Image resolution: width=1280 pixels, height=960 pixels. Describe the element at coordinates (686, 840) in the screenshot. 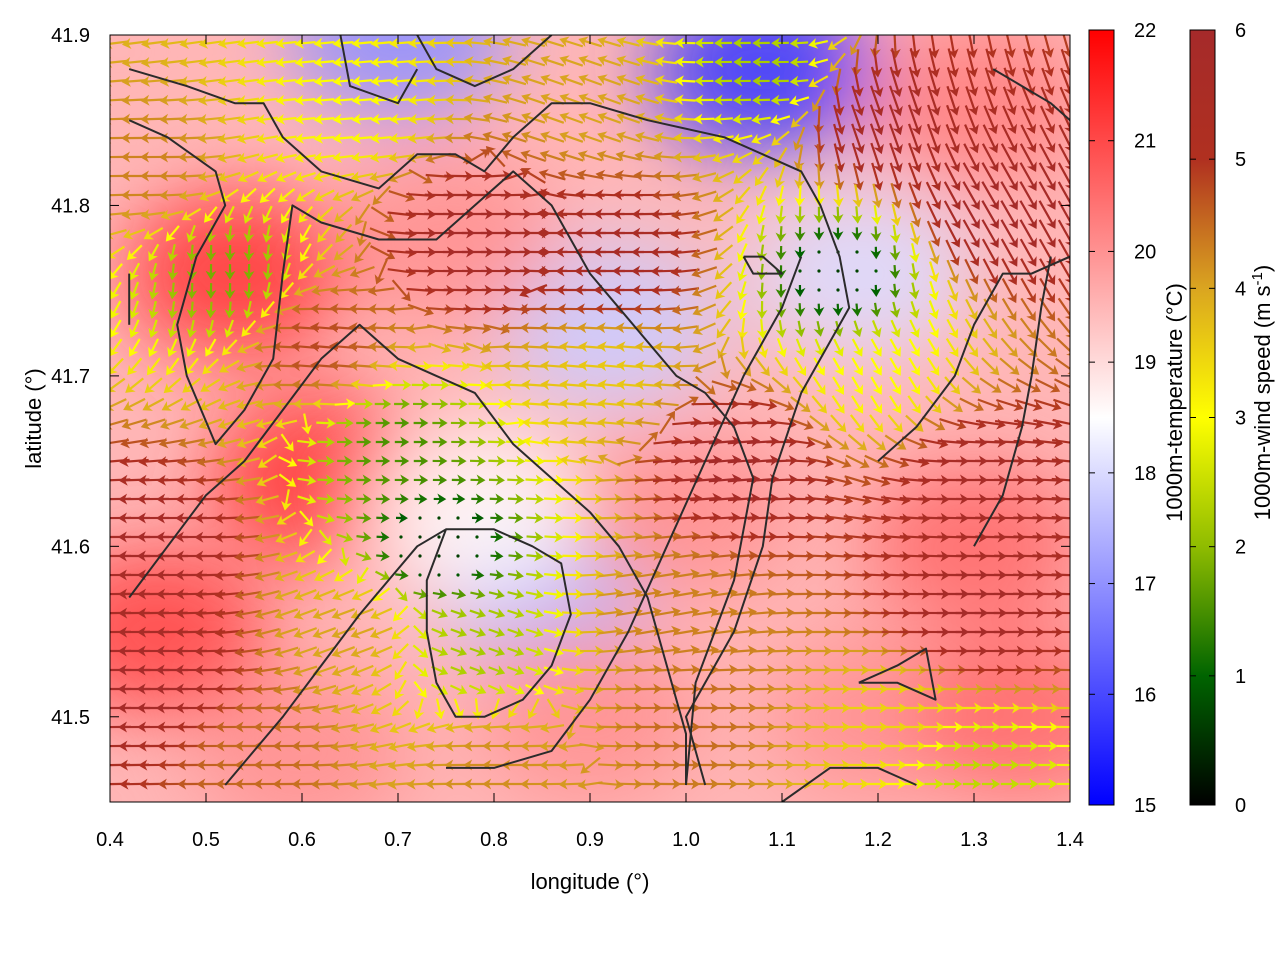

I see `x-tick-label: 1.0` at that location.